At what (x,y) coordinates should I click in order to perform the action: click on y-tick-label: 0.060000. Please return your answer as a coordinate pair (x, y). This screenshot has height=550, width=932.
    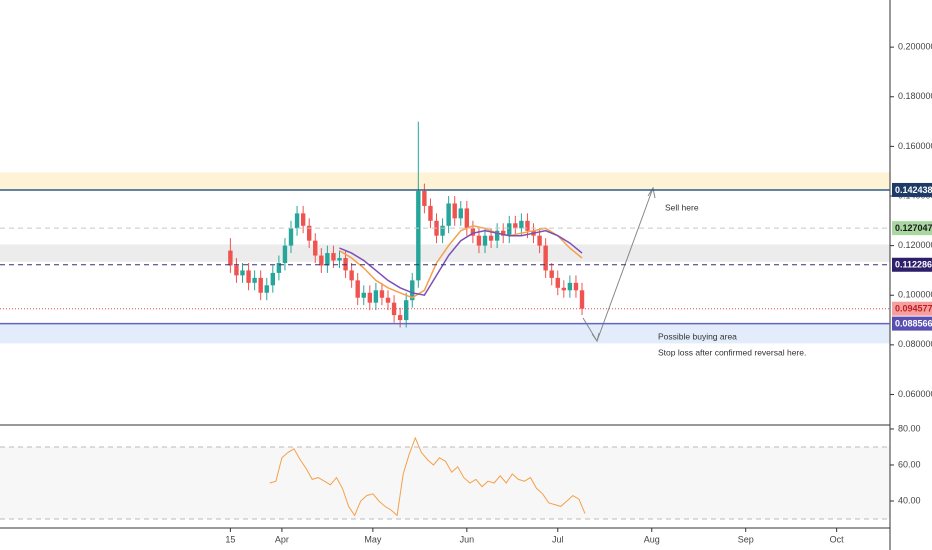
    Looking at the image, I should click on (915, 394).